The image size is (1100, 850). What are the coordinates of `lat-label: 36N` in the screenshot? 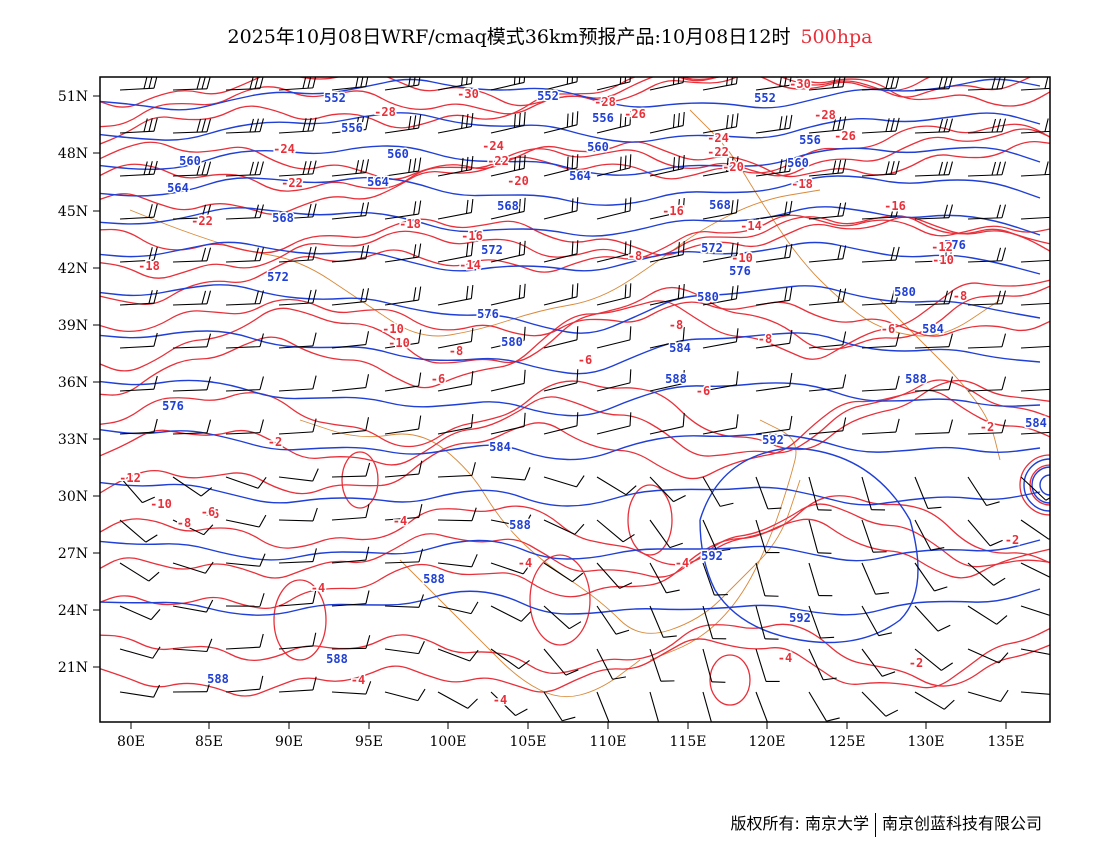 It's located at (73, 383).